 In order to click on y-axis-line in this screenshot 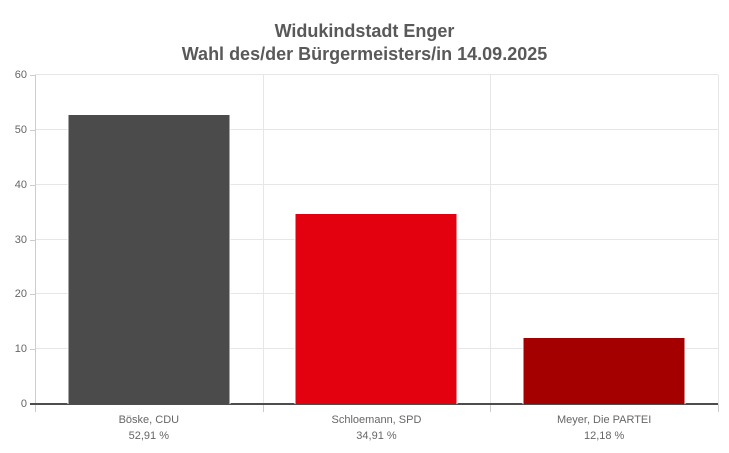, I will do `click(35, 243)`.